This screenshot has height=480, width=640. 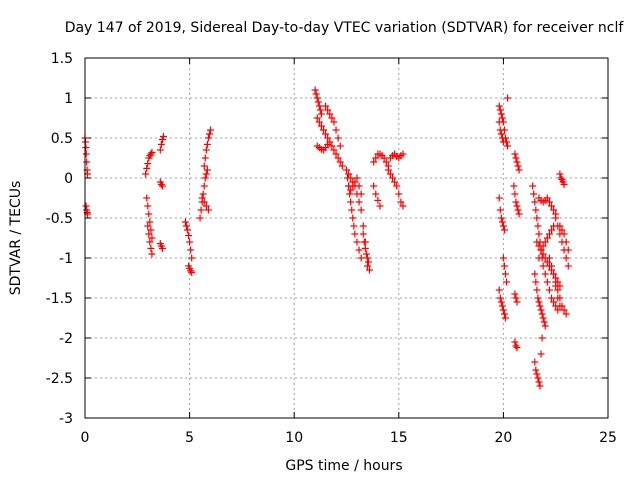 What do you see at coordinates (189, 438) in the screenshot?
I see `x-tick-label: 5` at bounding box center [189, 438].